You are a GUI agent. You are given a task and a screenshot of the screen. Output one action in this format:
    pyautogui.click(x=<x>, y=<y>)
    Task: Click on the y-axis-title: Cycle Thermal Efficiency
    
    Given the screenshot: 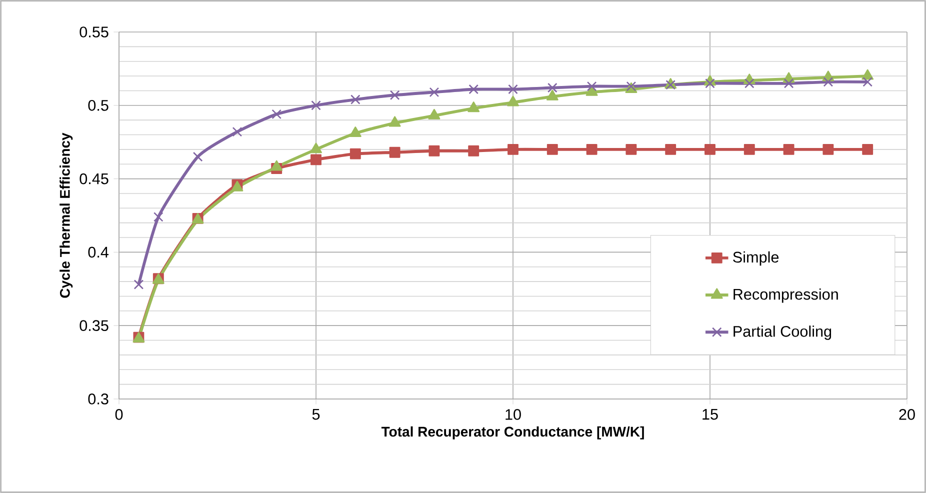 What is the action you would take?
    pyautogui.click(x=66, y=215)
    